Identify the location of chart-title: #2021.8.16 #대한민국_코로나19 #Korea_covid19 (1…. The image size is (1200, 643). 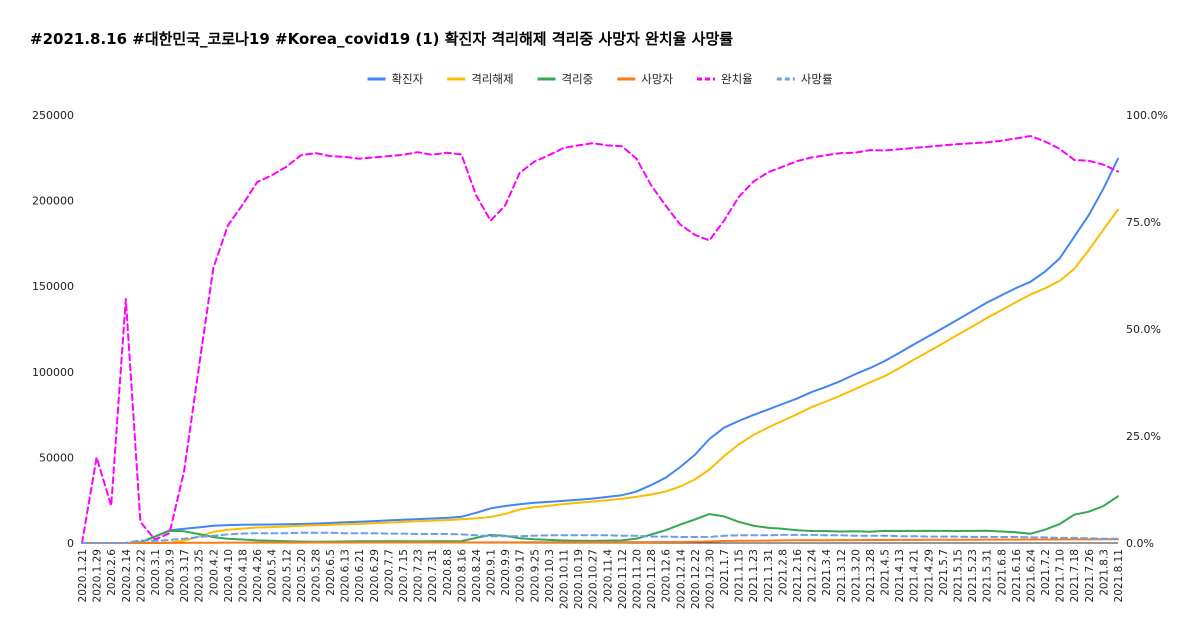
(382, 39).